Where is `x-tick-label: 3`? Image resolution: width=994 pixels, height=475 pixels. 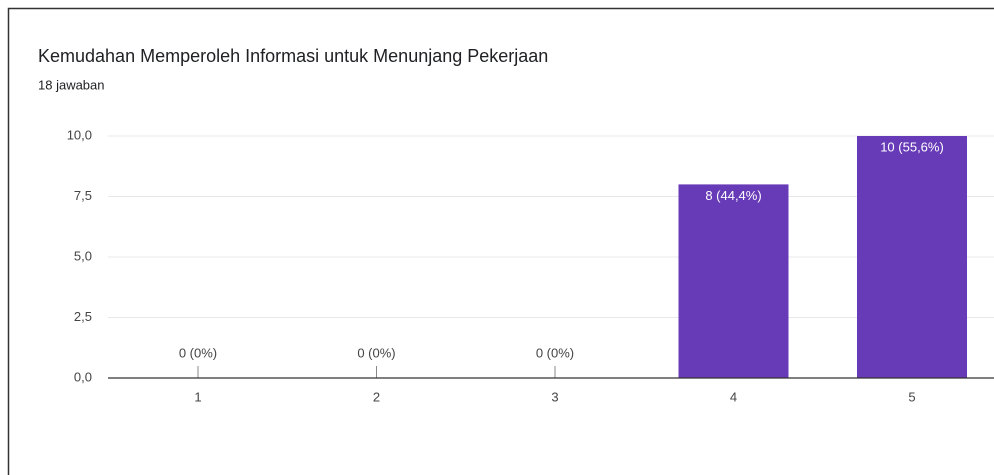 x-tick-label: 3 is located at coordinates (554, 396).